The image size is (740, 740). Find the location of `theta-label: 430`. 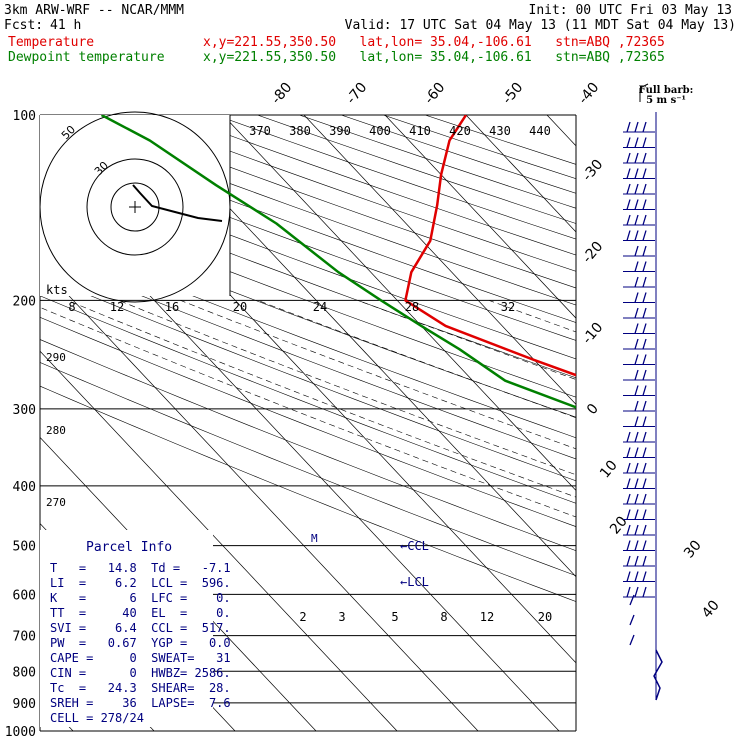

theta-label: 430 is located at coordinates (500, 131).